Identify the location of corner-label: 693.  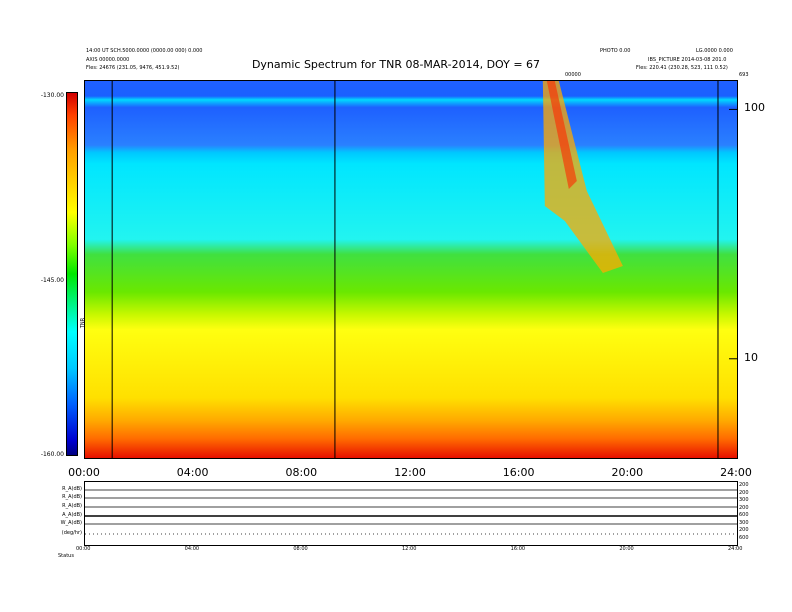
(744, 75).